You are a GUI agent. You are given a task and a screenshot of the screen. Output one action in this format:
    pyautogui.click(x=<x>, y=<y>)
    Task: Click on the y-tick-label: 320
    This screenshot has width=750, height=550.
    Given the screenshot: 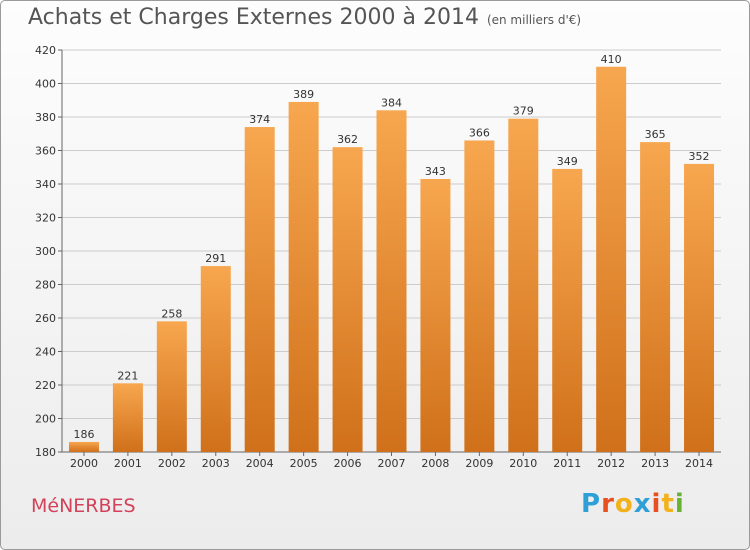 What is the action you would take?
    pyautogui.click(x=45, y=218)
    